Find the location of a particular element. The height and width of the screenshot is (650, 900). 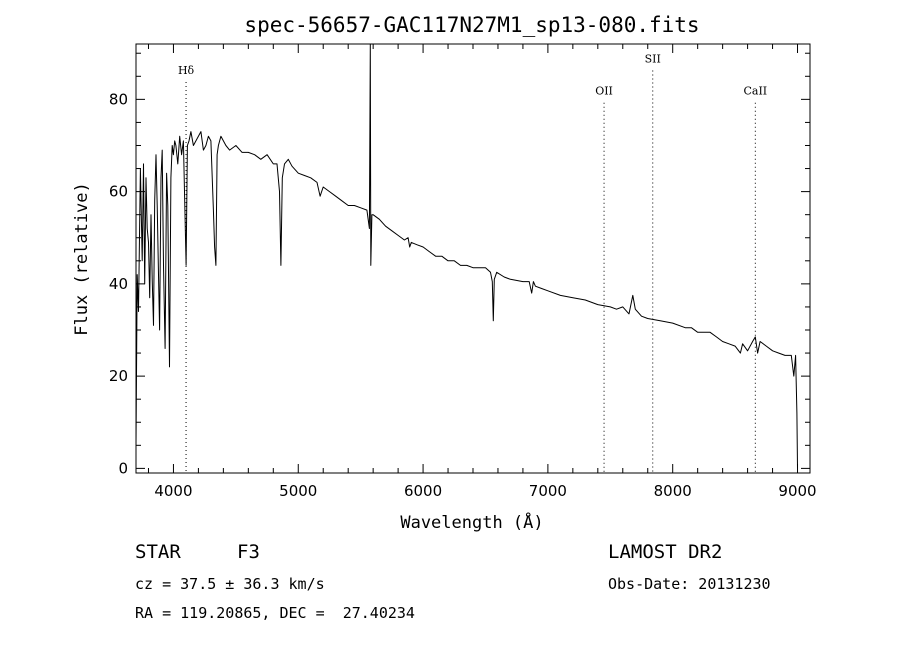

redshift-cz: cz = 37.5 ± 36.3 km/s is located at coordinates (230, 584).